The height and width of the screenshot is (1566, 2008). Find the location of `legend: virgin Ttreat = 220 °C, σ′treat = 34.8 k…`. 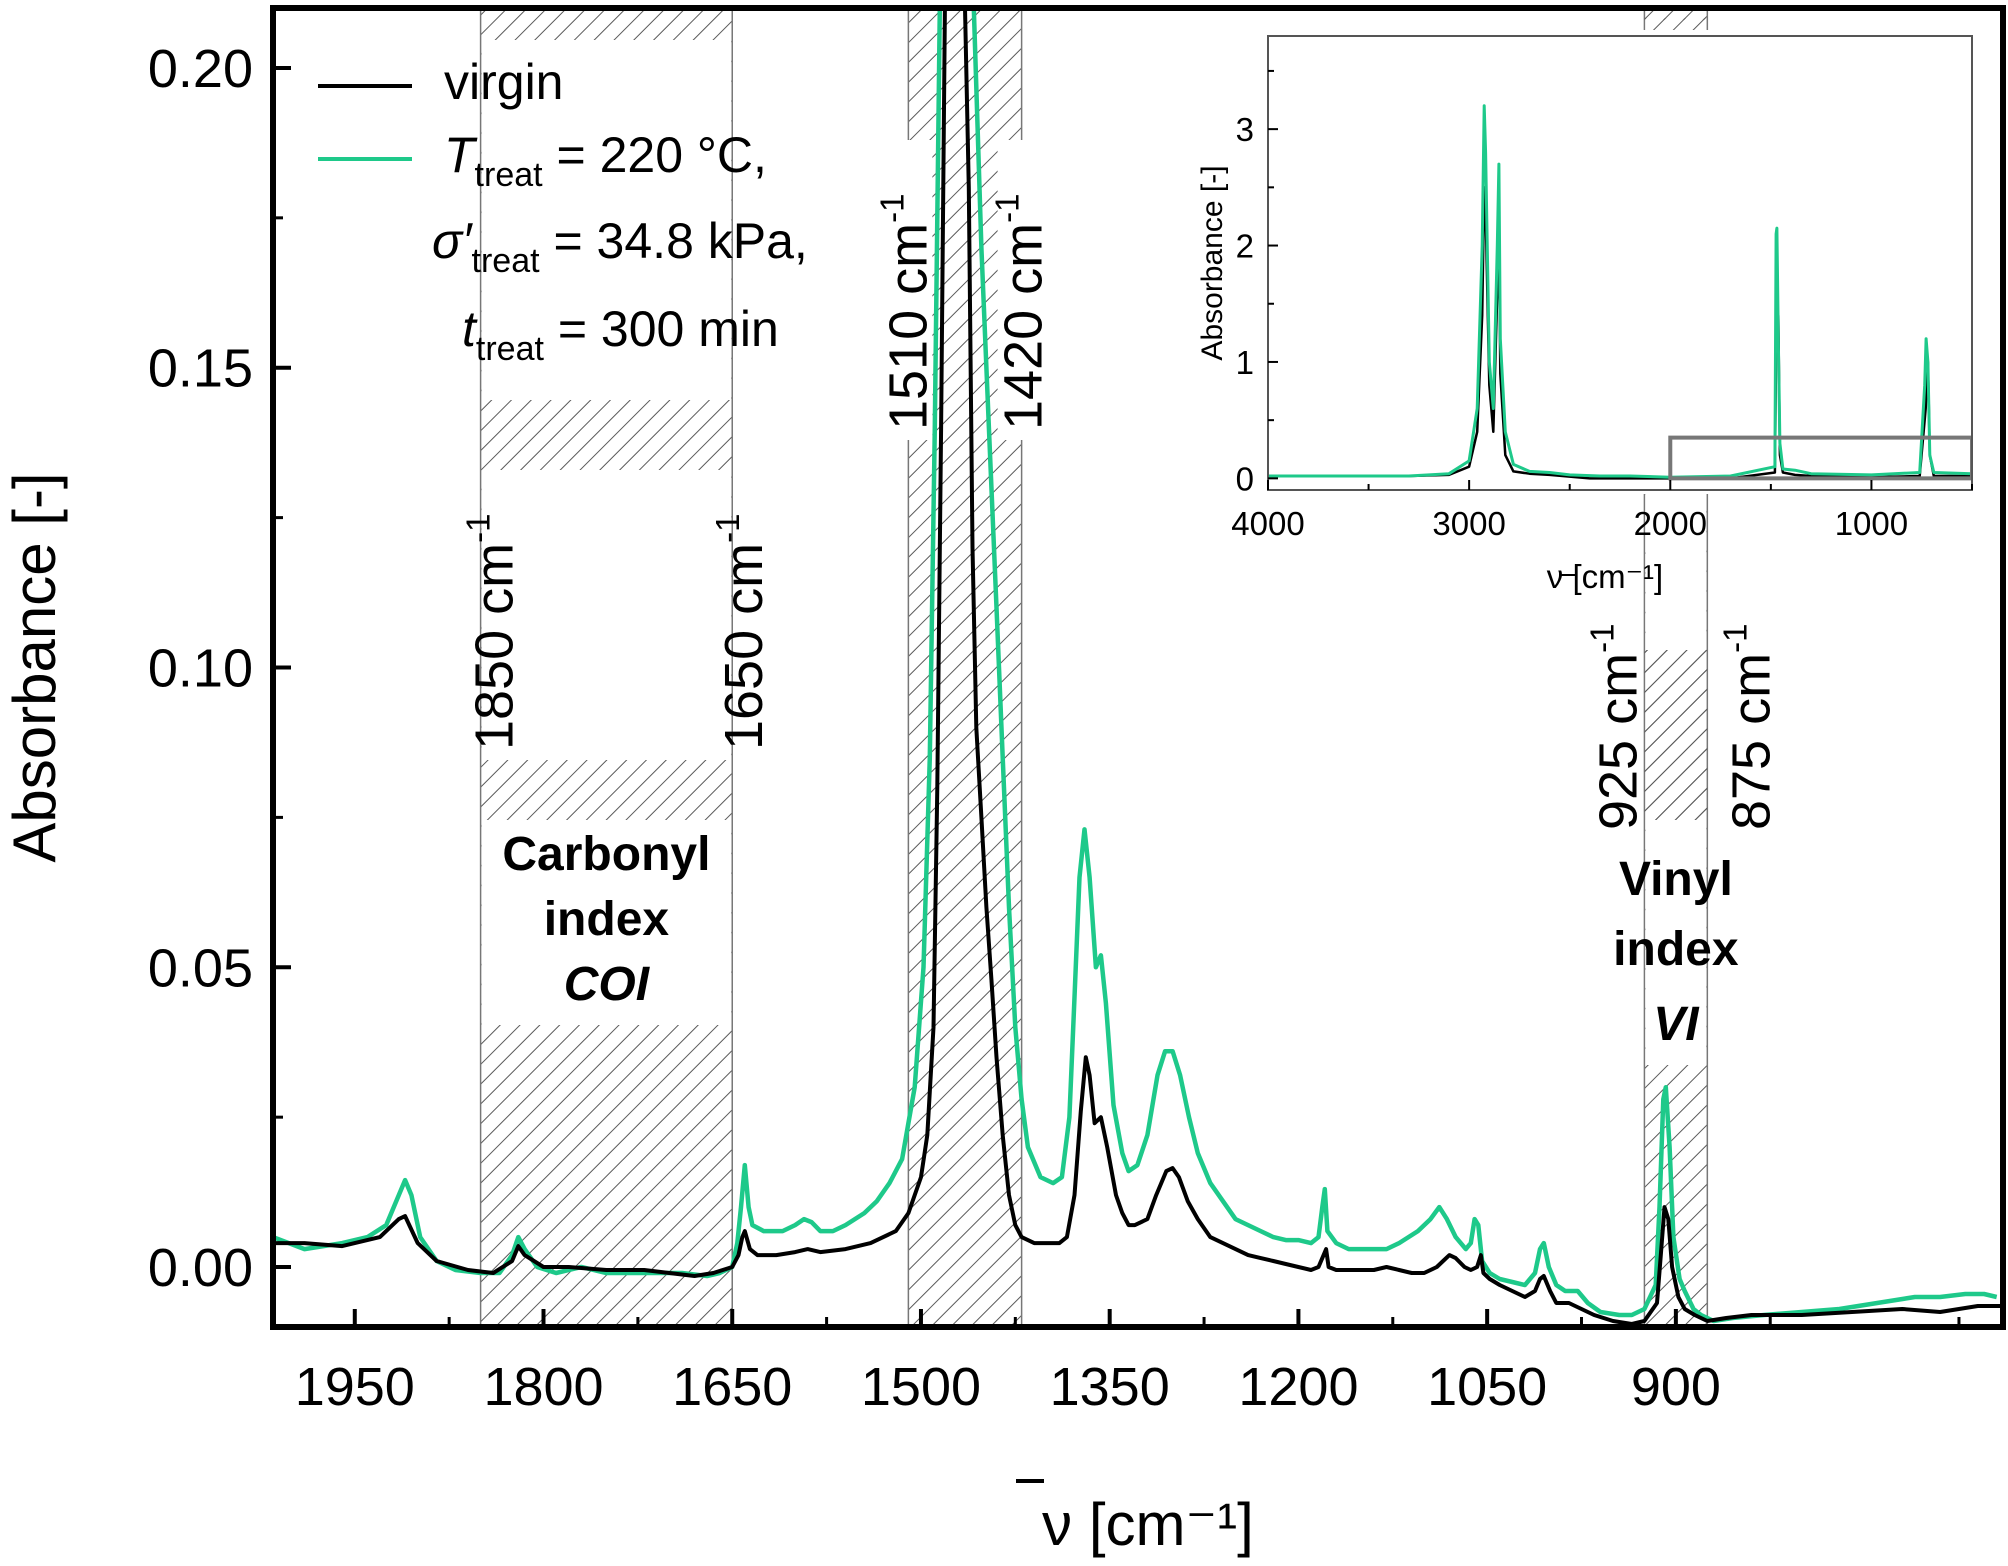

legend: virgin Ttreat = 220 °C, σ′treat = 34.8 k… is located at coordinates (563, 211).